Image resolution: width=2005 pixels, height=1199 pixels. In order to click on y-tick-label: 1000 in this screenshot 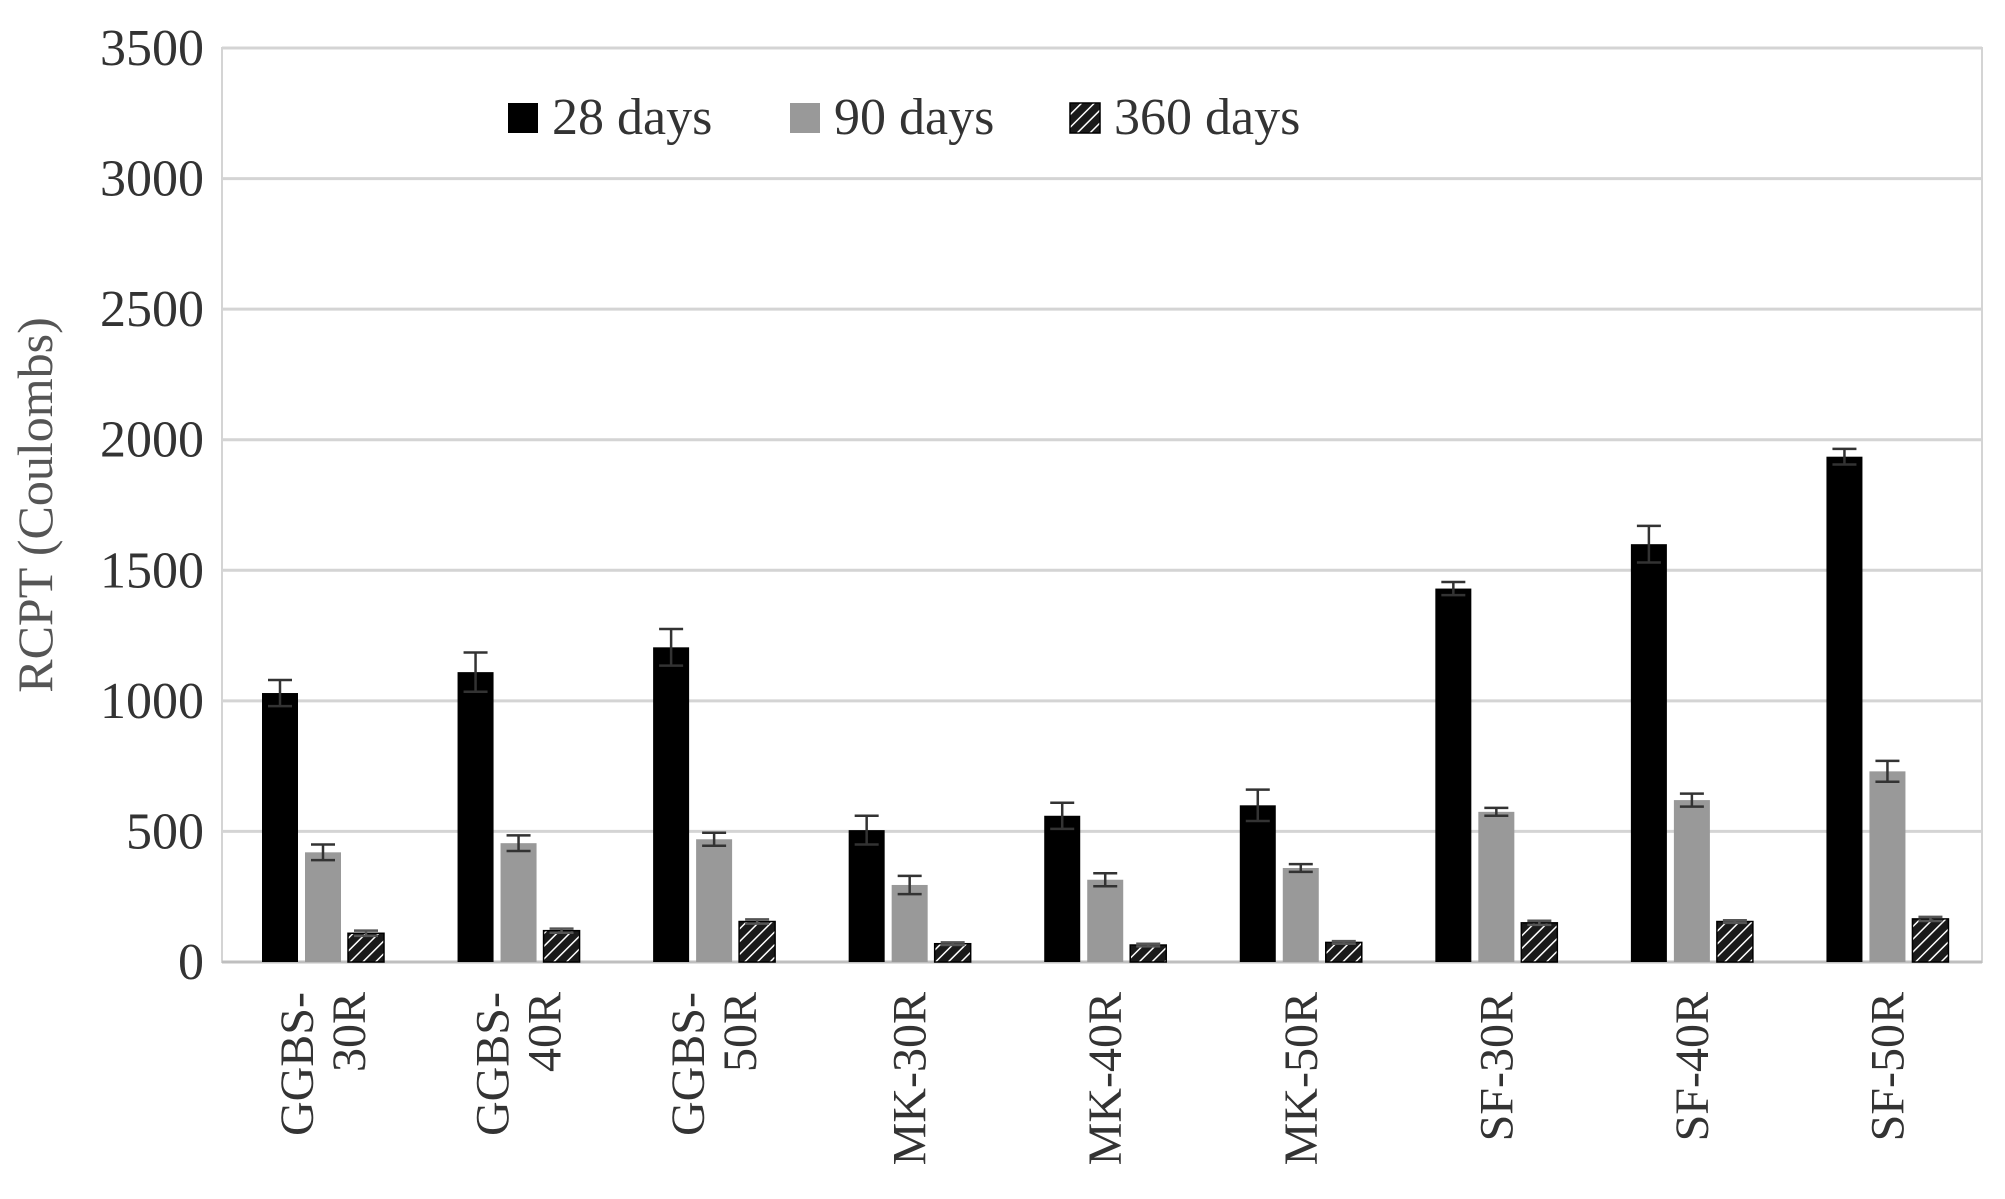, I will do `click(152, 701)`.